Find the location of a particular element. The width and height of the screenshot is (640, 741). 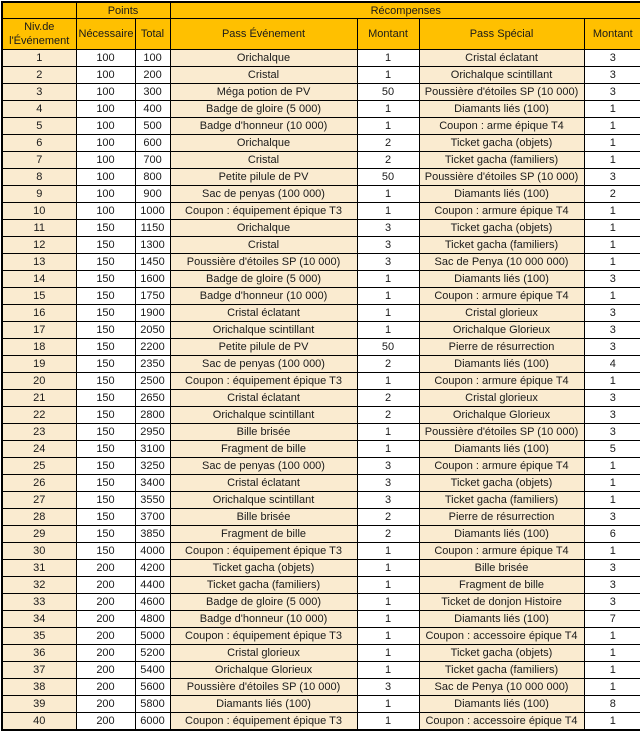

pass-special-amount-cell: 5 is located at coordinates (611, 449).